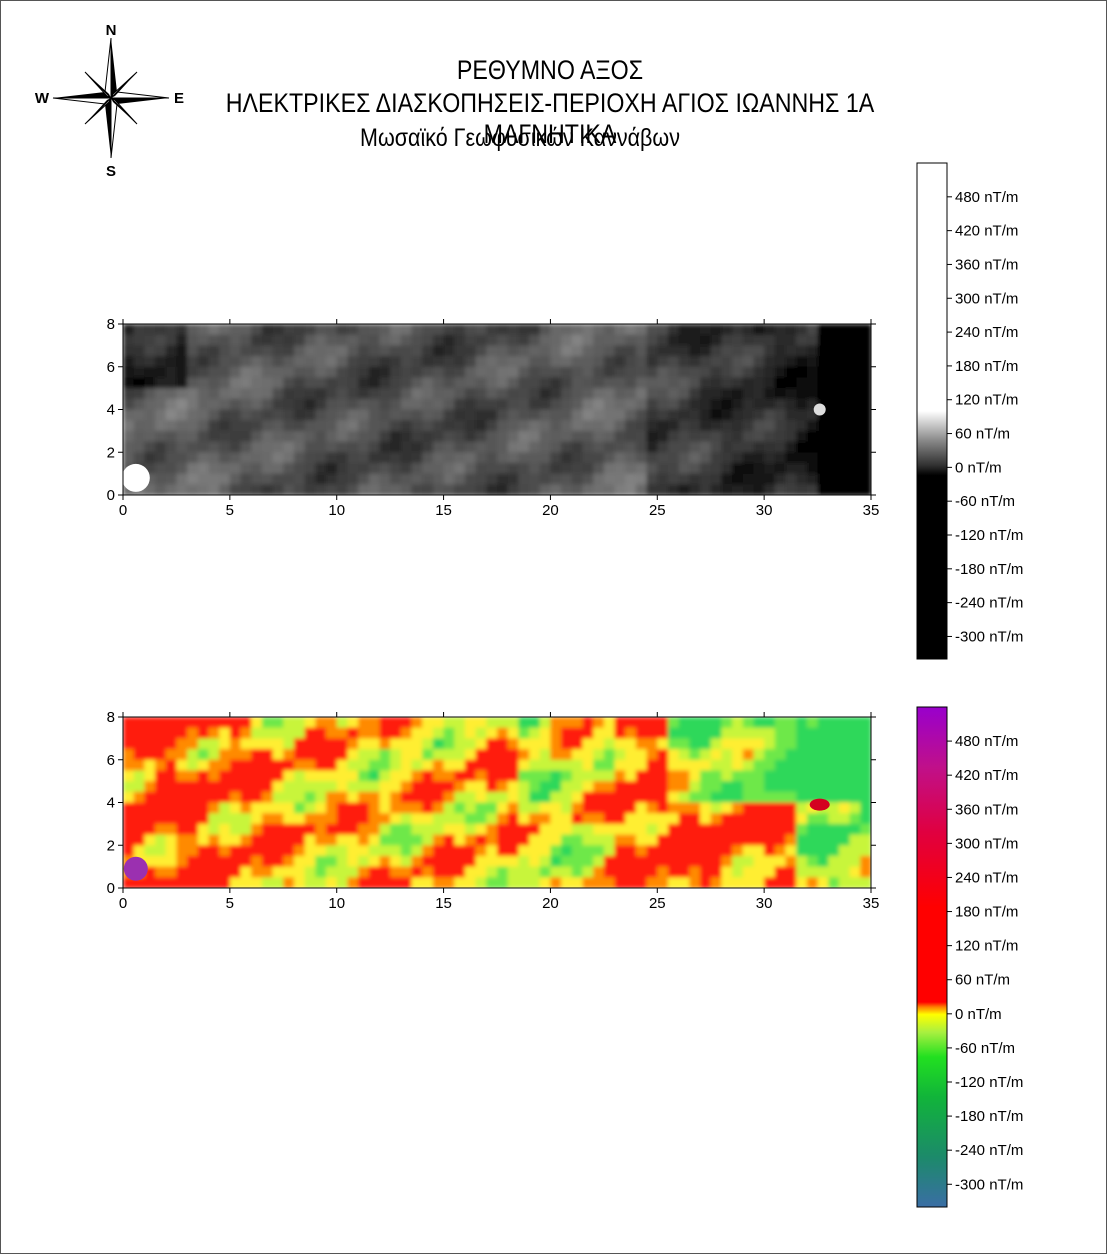 The height and width of the screenshot is (1254, 1107). What do you see at coordinates (986, 298) in the screenshot?
I see `colorbar-tick-label: 300 nT/m` at bounding box center [986, 298].